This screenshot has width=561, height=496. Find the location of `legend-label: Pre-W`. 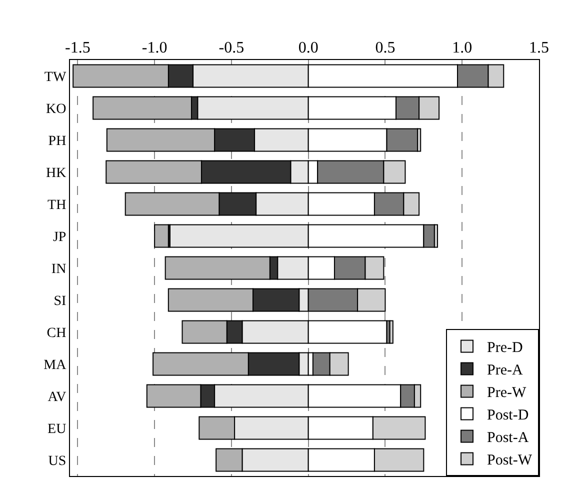

legend-label: Pre-W is located at coordinates (507, 393).